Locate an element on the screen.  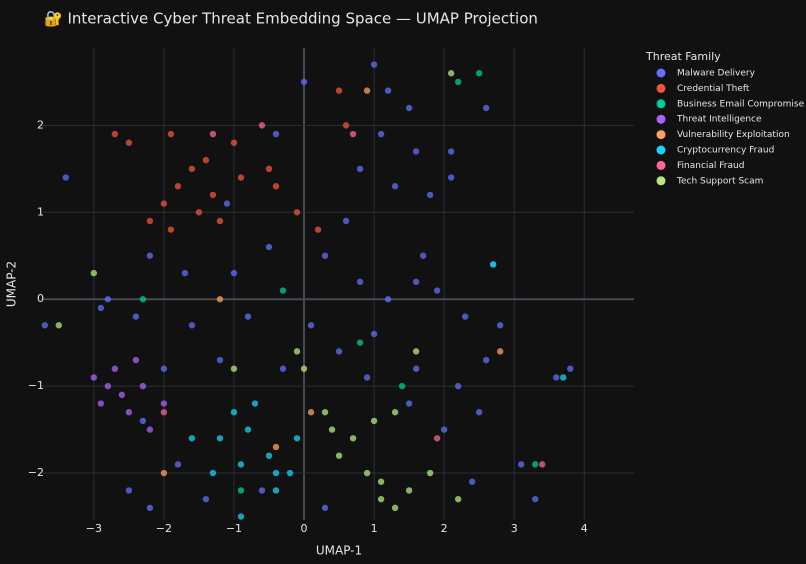
legend-label: Financial Fraud is located at coordinates (710, 166).